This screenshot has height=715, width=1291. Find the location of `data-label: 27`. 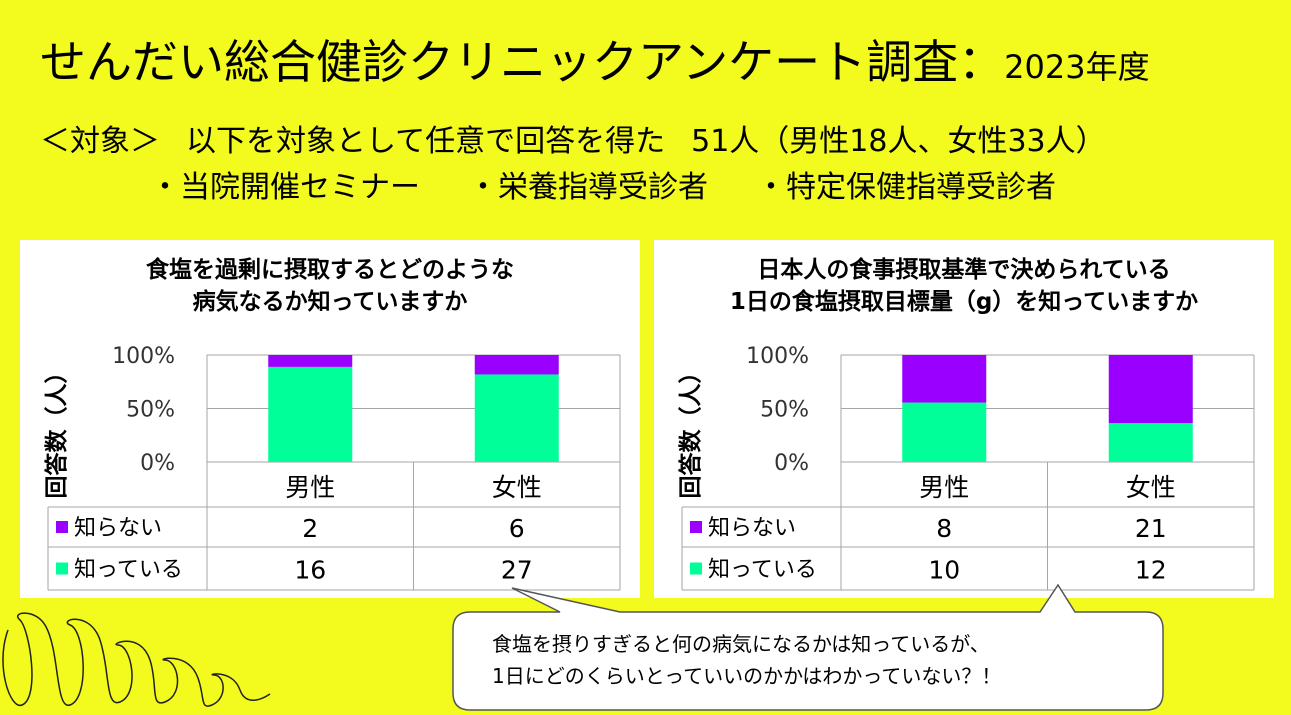

data-label: 27 is located at coordinates (517, 570).